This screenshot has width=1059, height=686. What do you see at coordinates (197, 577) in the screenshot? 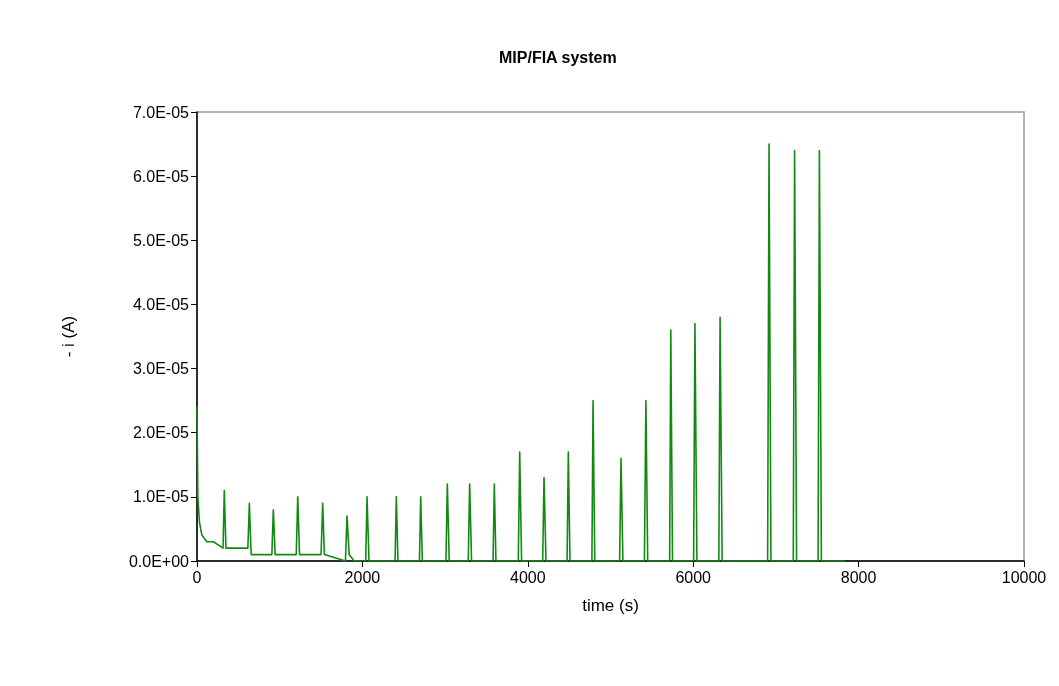
I see `x-tick-label: 0` at bounding box center [197, 577].